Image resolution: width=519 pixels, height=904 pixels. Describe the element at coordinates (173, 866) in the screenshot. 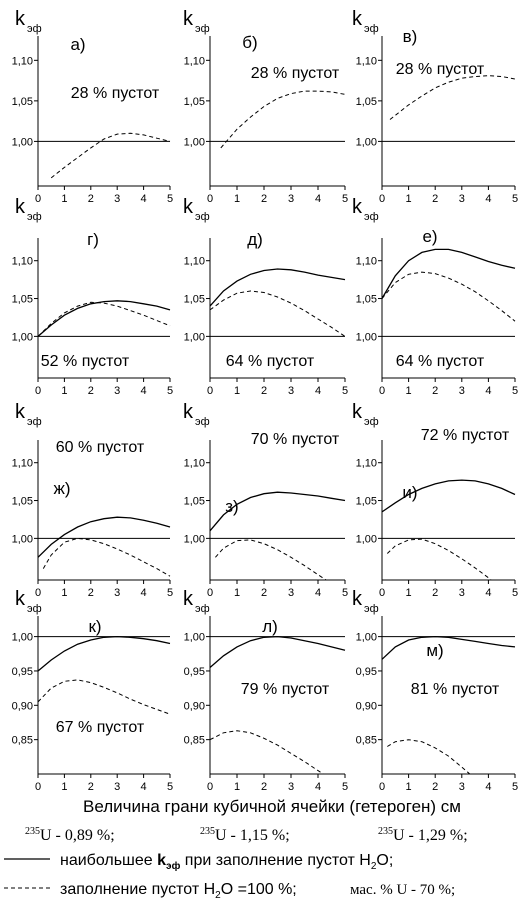

I see `legend-sub: эф` at that location.